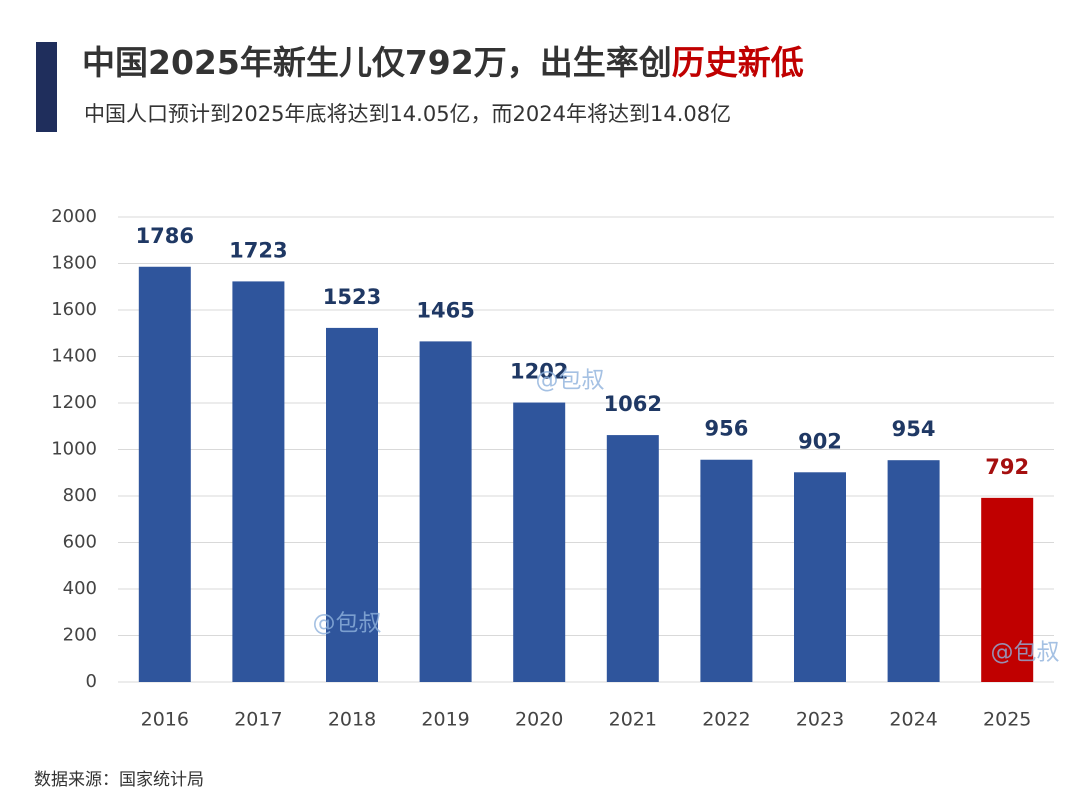 The height and width of the screenshot is (810, 1080). What do you see at coordinates (74, 216) in the screenshot?
I see `y-tick-label: 2000` at bounding box center [74, 216].